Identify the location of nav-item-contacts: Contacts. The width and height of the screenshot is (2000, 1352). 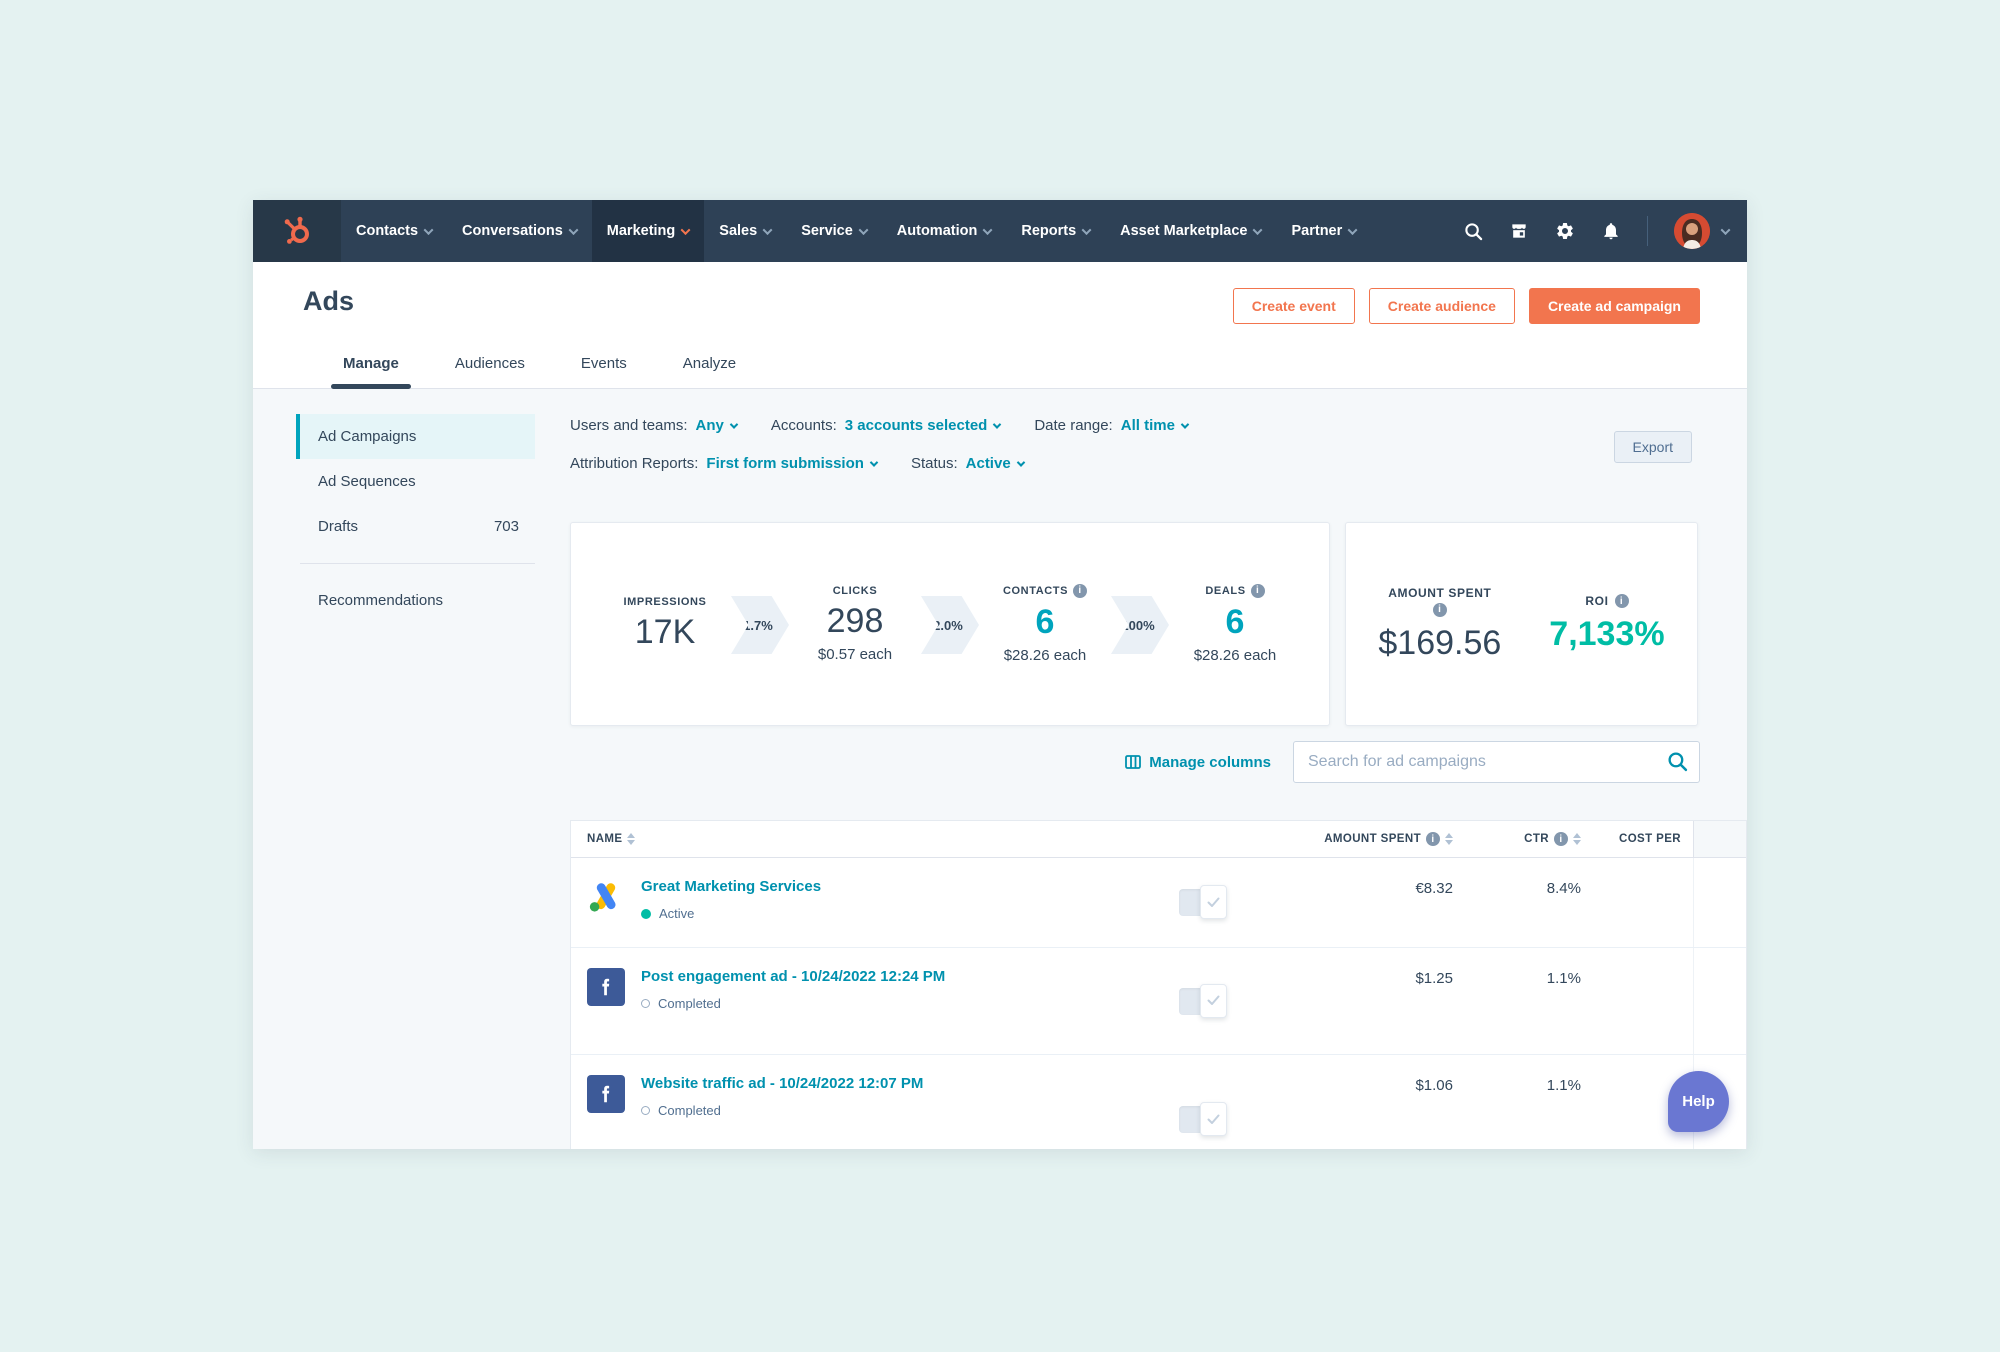
(394, 231).